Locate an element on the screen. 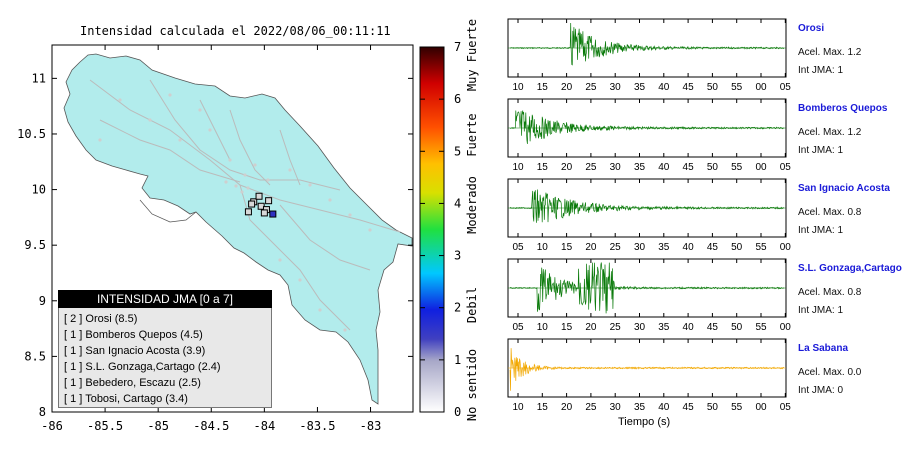 The width and height of the screenshot is (910, 460). colorbar-tick-label: 2 is located at coordinates (457, 308).